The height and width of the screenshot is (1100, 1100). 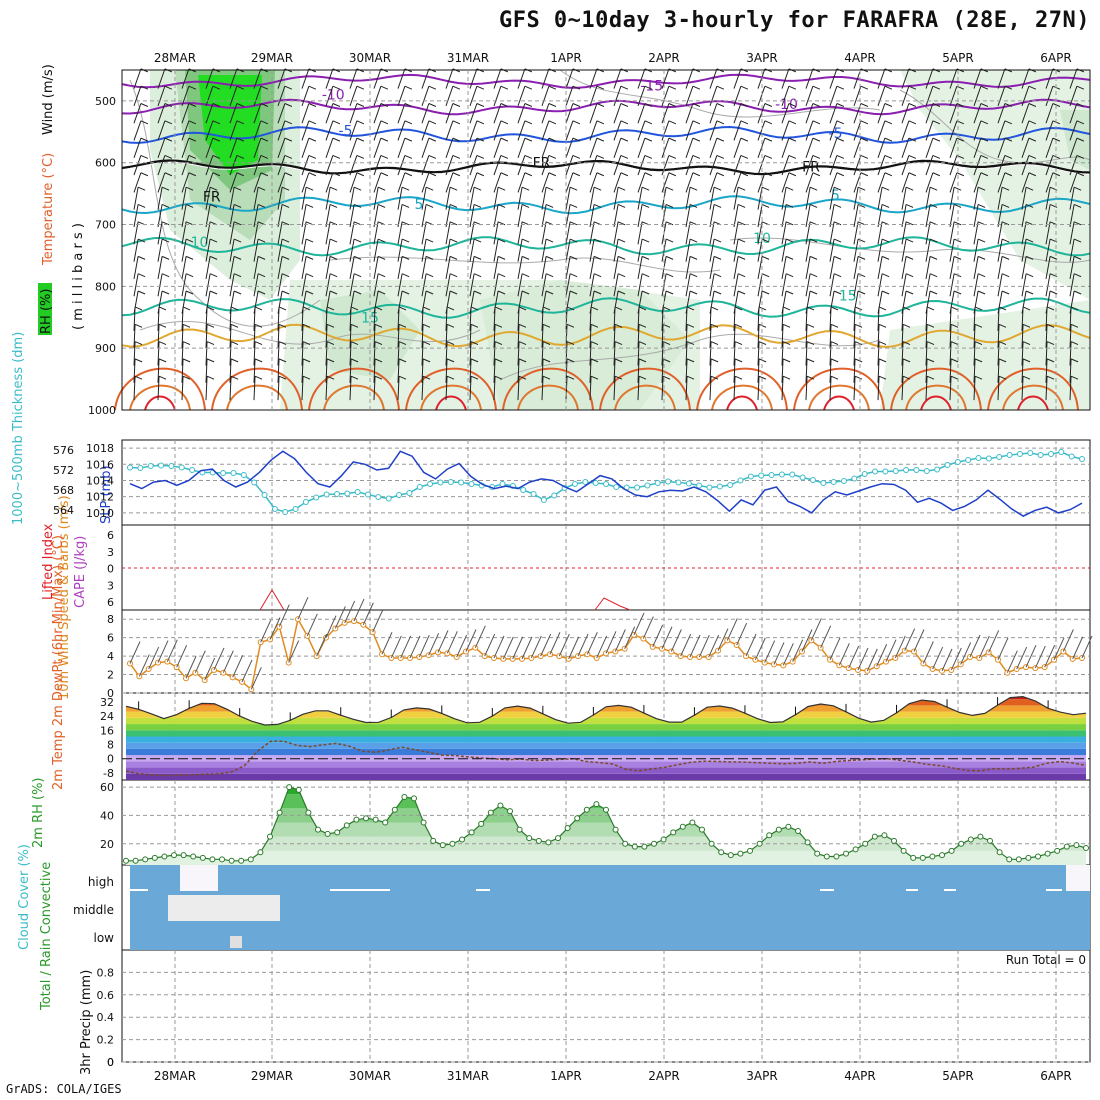 What do you see at coordinates (224, 908) in the screenshot?
I see `cloud-patch` at bounding box center [224, 908].